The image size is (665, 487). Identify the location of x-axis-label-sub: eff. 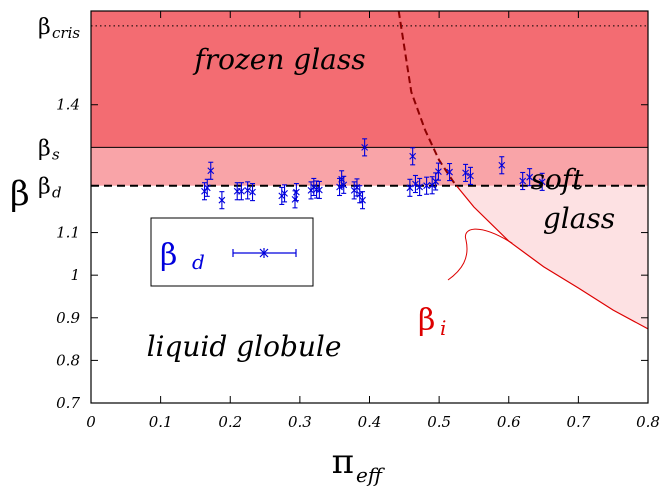
(371, 475).